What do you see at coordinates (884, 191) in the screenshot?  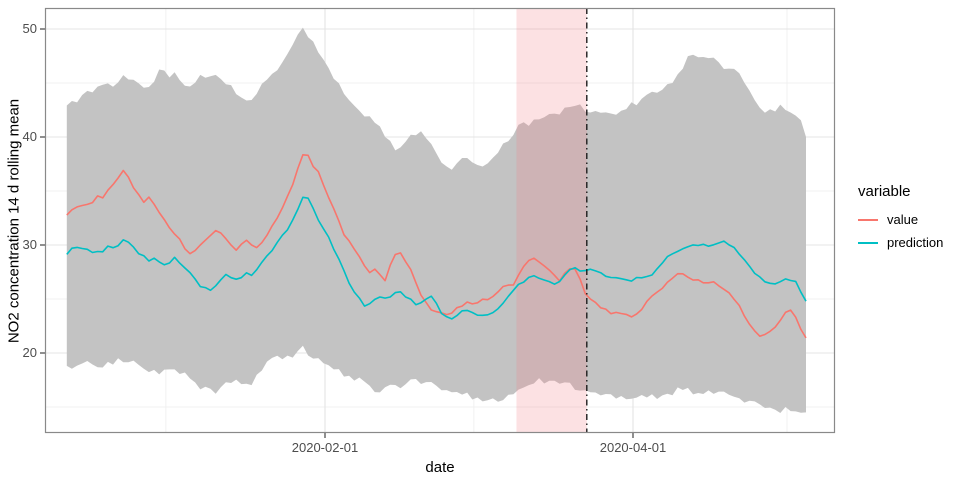 I see `legend-title: variable` at bounding box center [884, 191].